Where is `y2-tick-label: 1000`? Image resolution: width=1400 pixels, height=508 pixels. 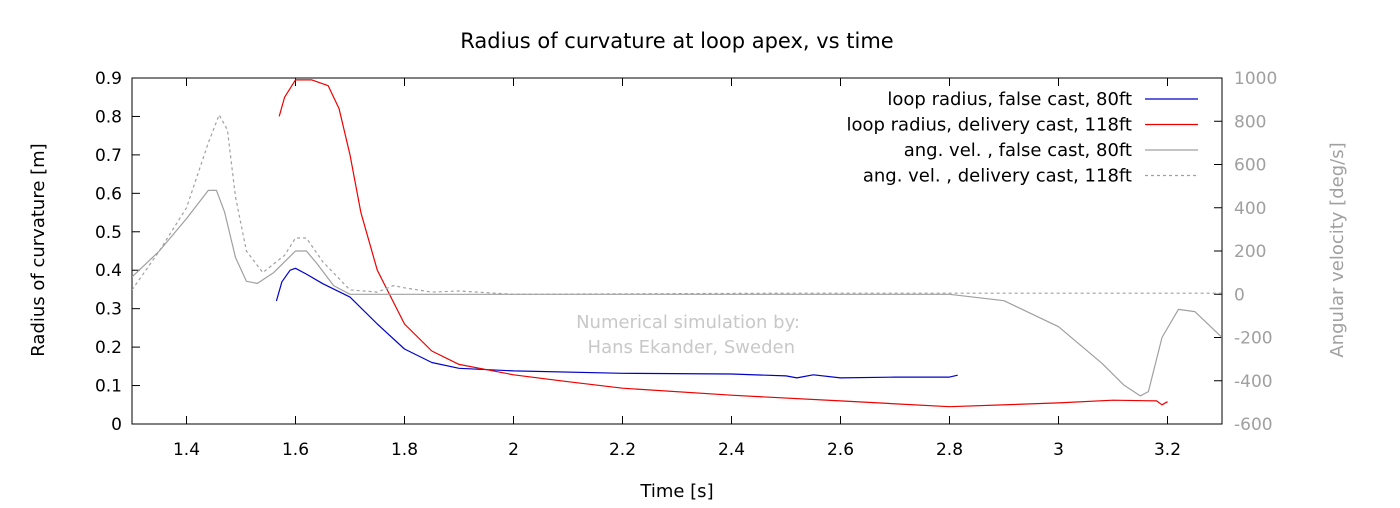 y2-tick-label: 1000 is located at coordinates (1255, 79).